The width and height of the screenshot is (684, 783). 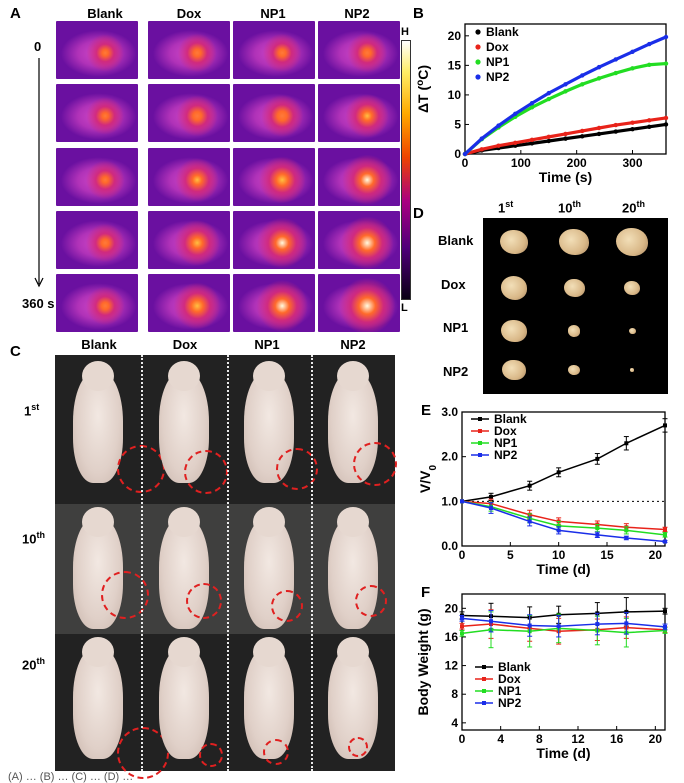 I want to click on x-axis-label: Time (d), so click(x=563, y=569).